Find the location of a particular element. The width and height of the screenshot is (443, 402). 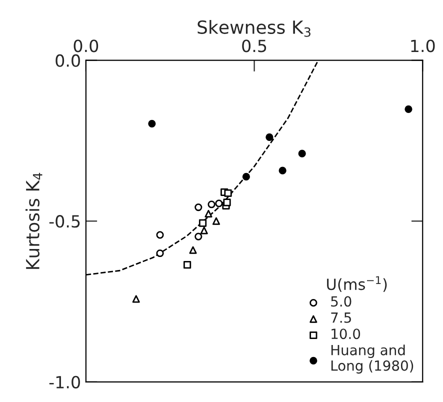

y-tick-label: -0.5 is located at coordinates (64, 221).